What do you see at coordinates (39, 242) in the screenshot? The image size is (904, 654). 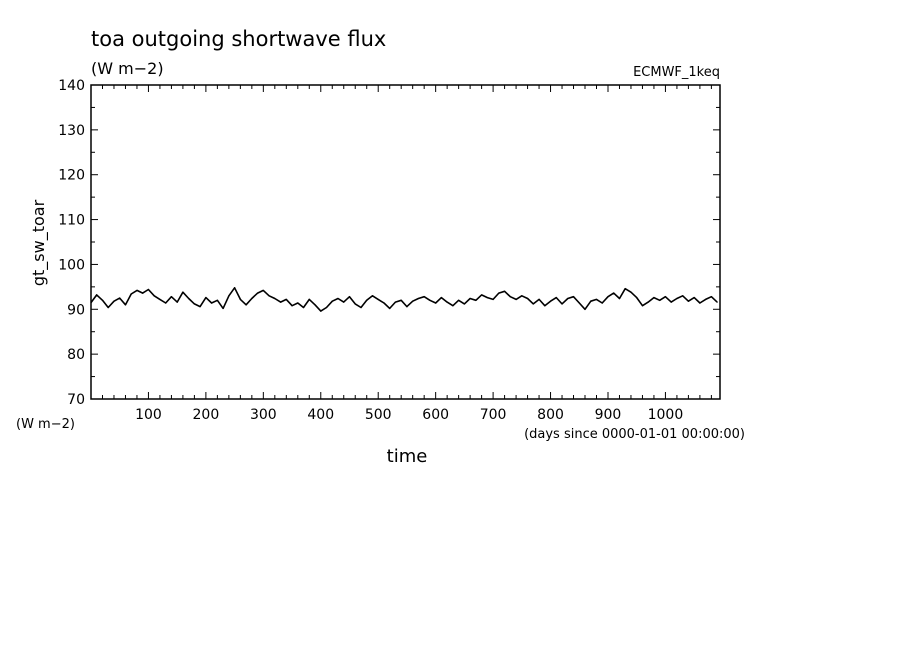 I see `y-axis-label: gt_sw_toar` at bounding box center [39, 242].